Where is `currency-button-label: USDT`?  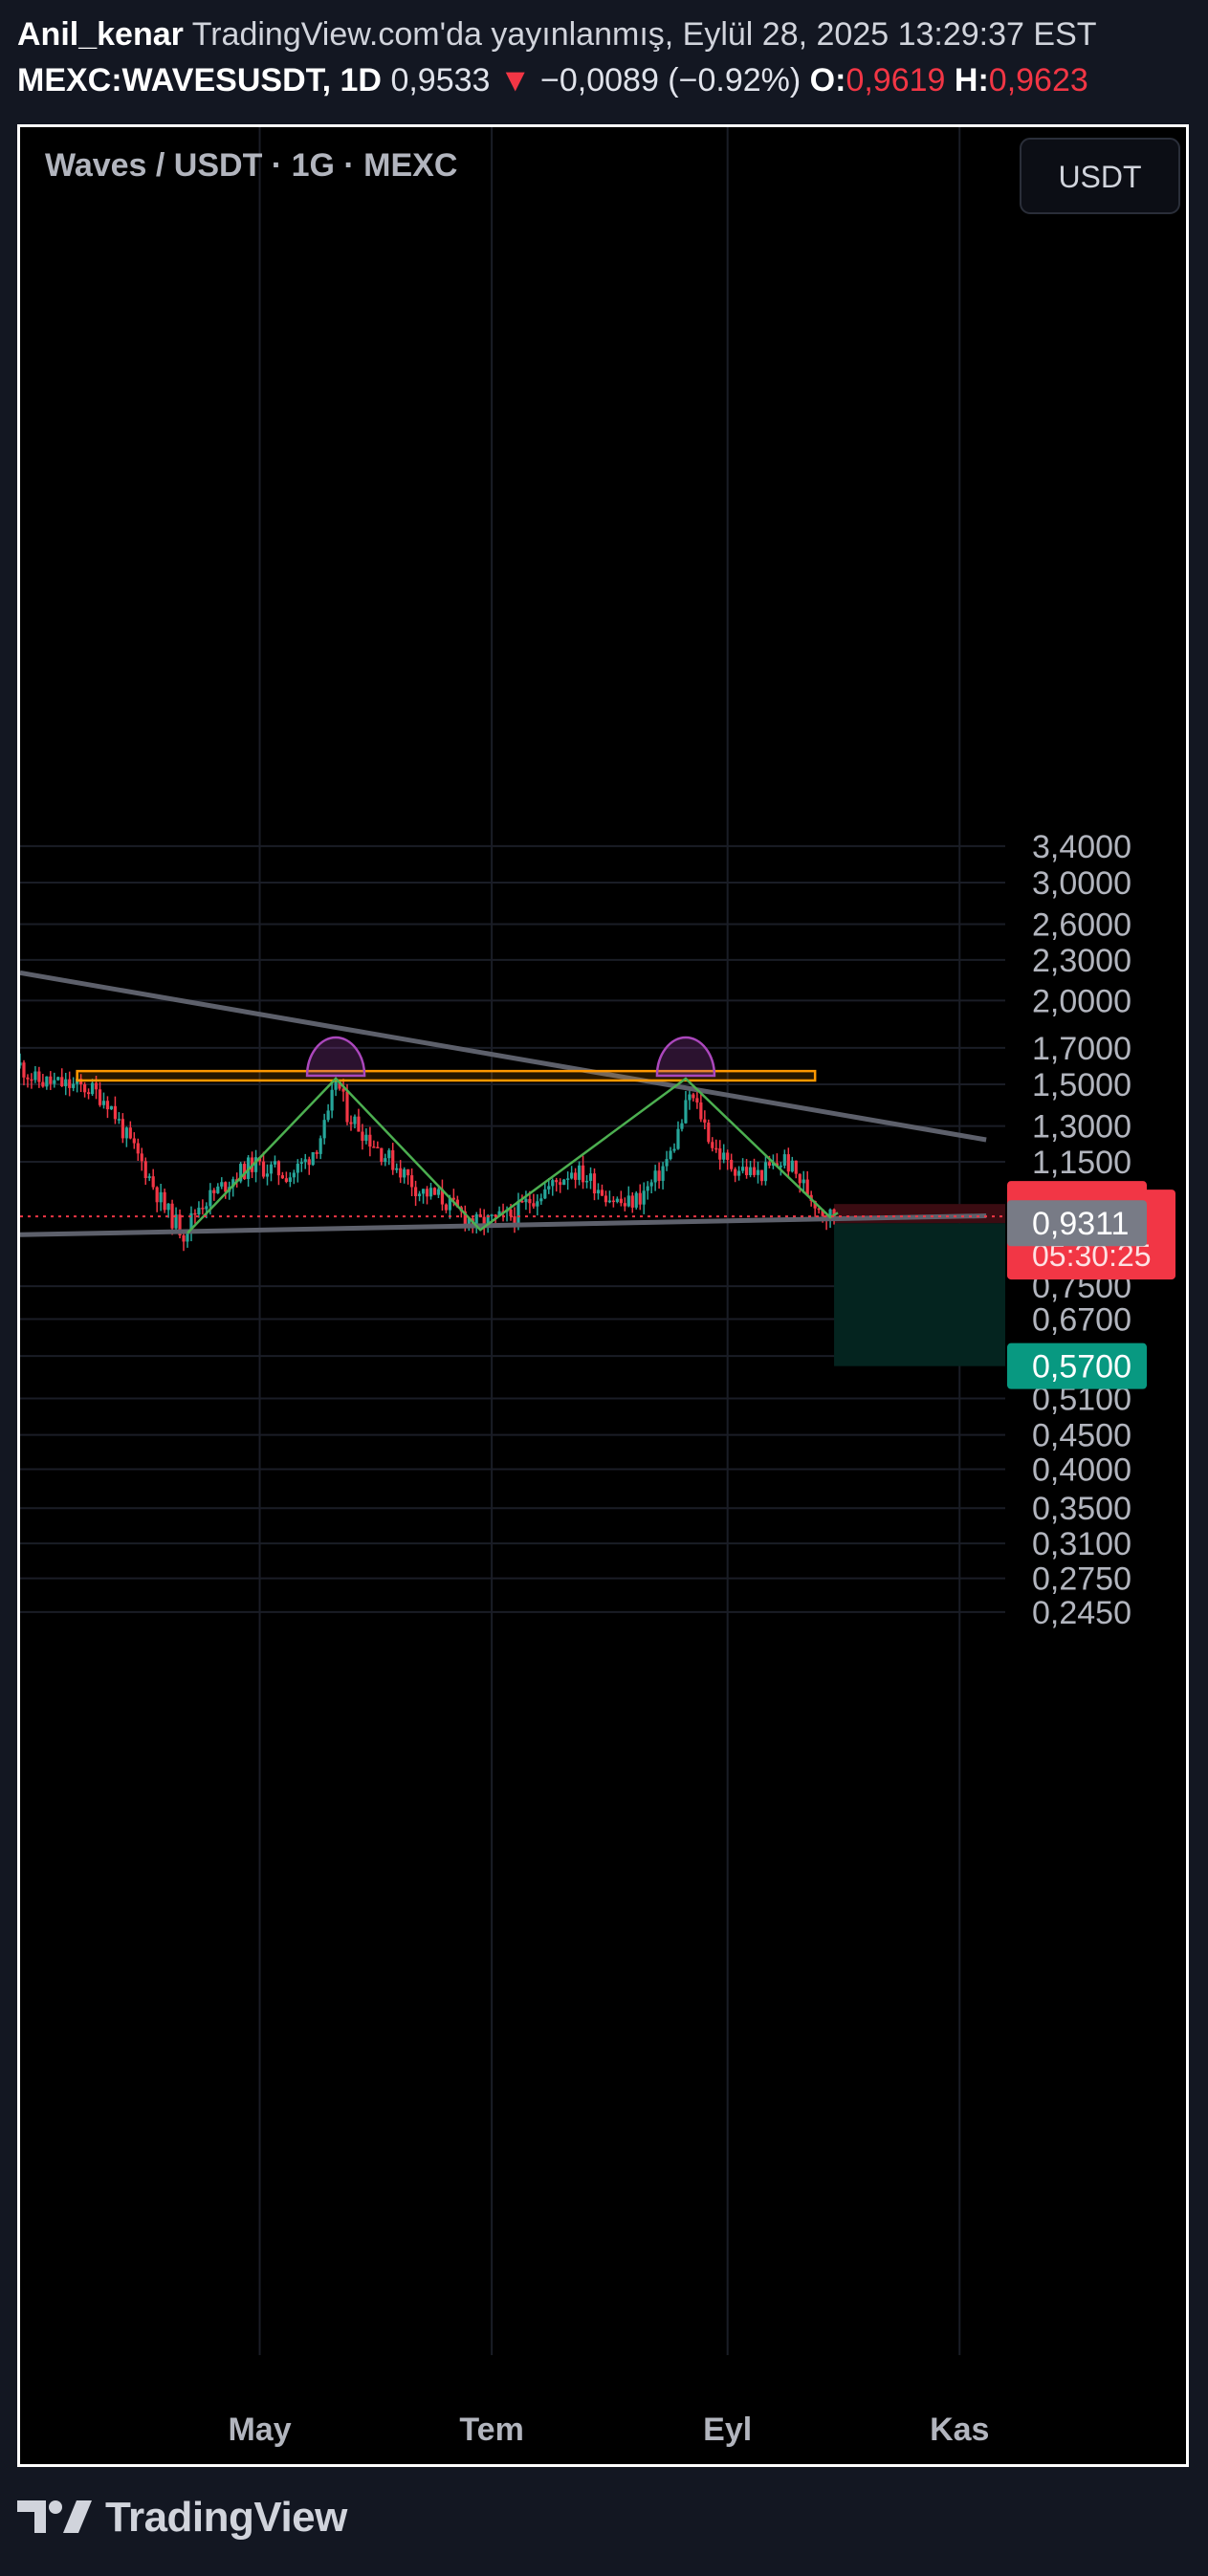 currency-button-label: USDT is located at coordinates (1099, 177).